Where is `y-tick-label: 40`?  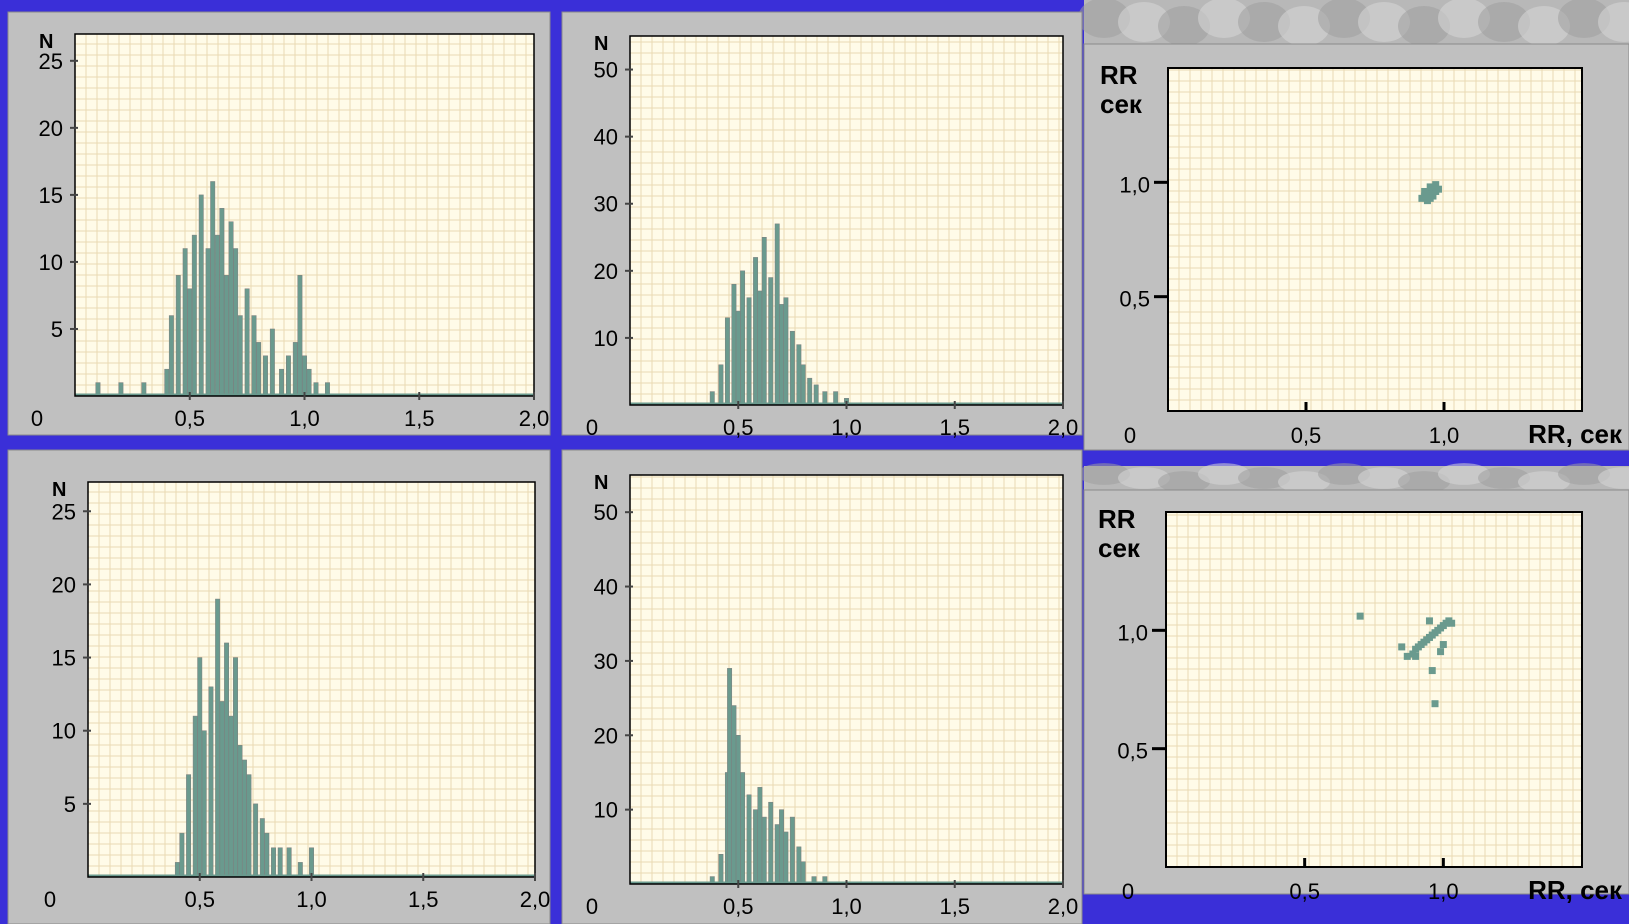 y-tick-label: 40 is located at coordinates (606, 137).